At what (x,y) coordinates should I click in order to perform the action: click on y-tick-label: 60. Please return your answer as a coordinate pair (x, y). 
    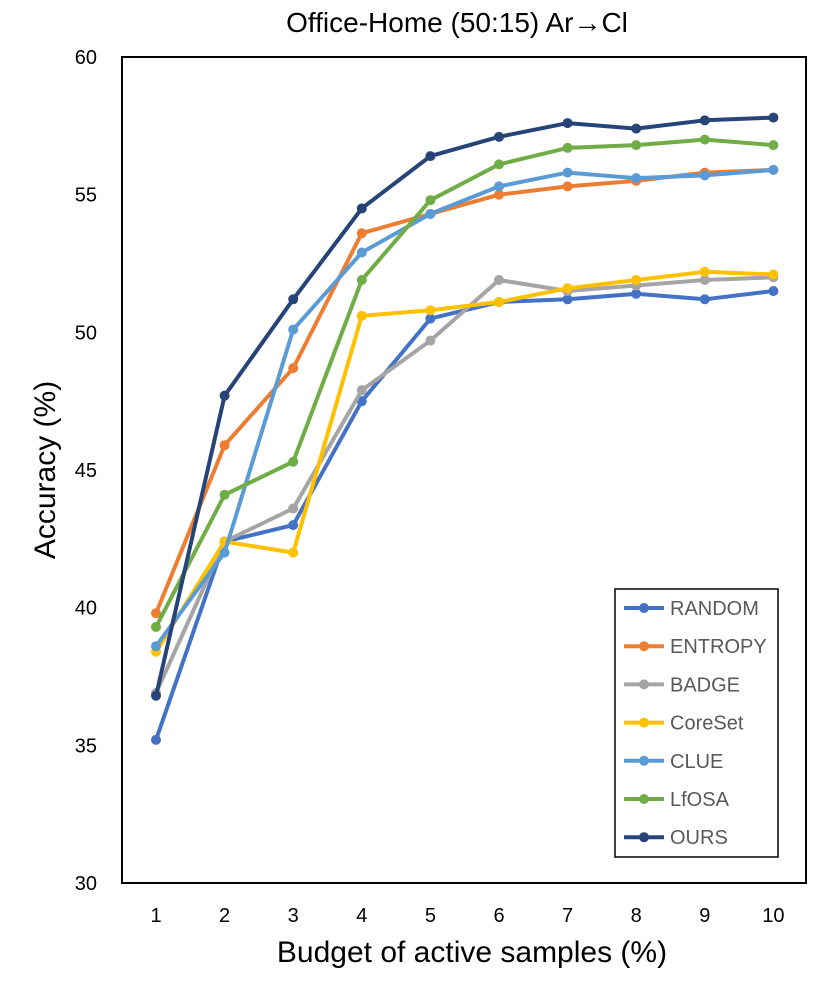
    Looking at the image, I should click on (86, 58).